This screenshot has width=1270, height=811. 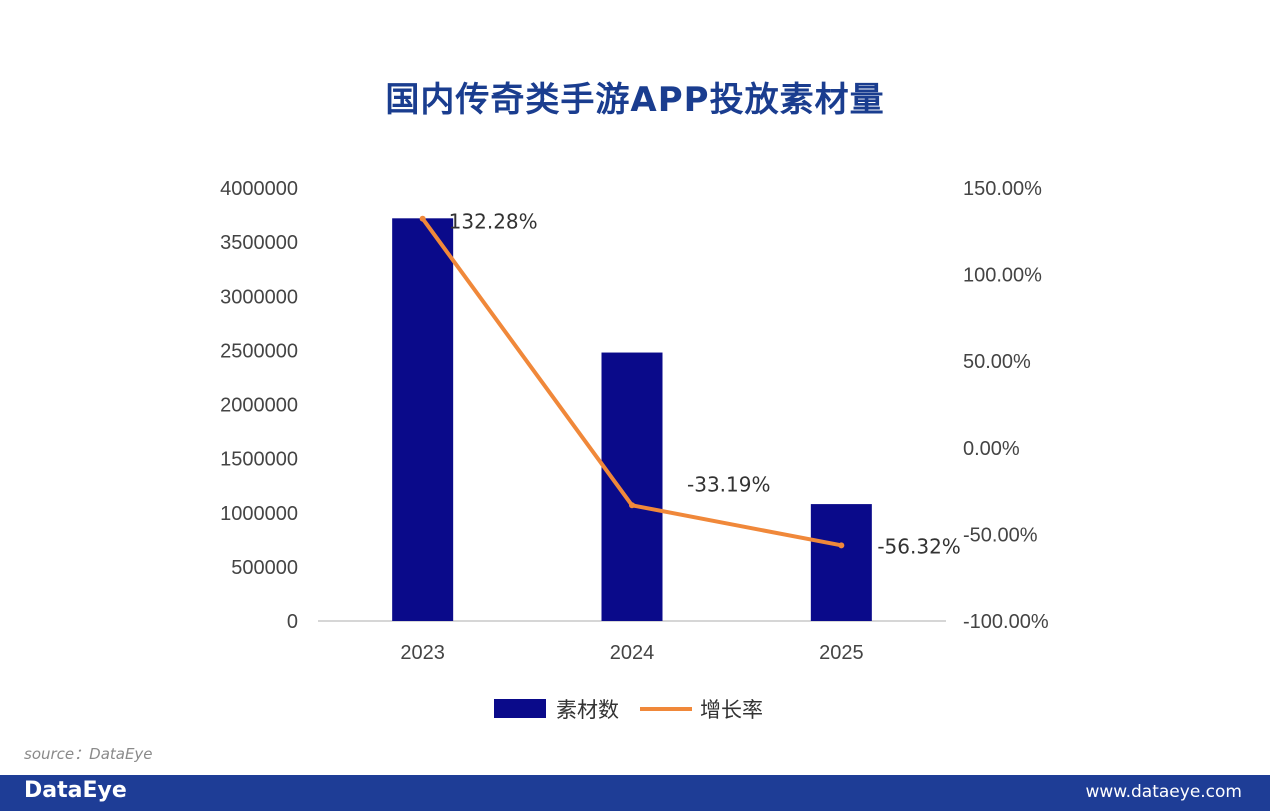 What do you see at coordinates (493, 222) in the screenshot?
I see `line-data-label: 132.28%` at bounding box center [493, 222].